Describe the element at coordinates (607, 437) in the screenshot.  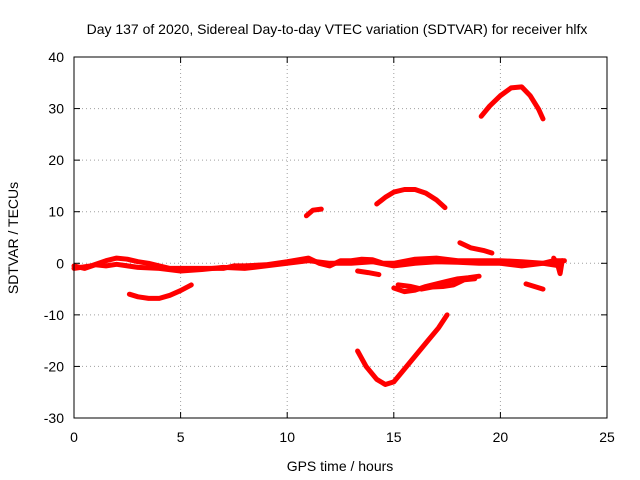
I see `x-tick-label: 25` at that location.